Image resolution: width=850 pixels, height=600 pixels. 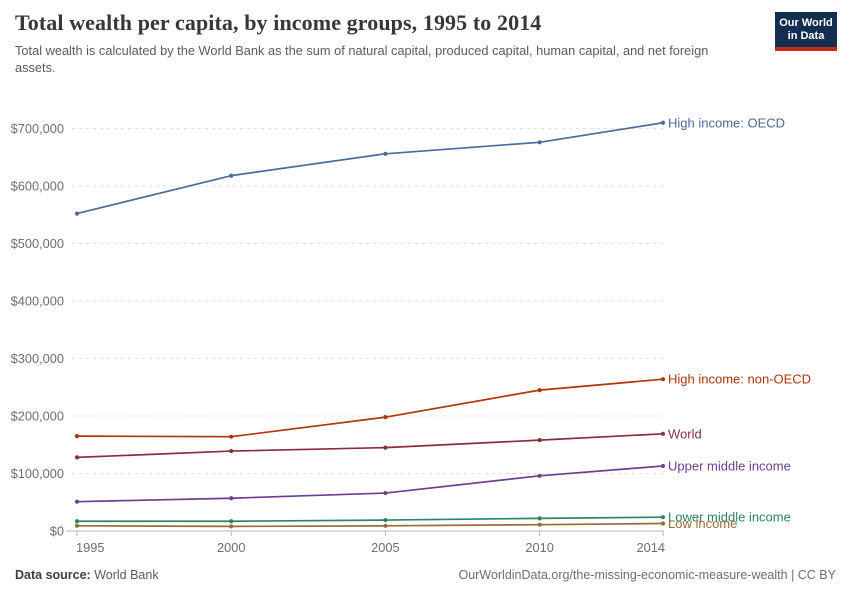 I want to click on logo-line-1: Our World, so click(x=806, y=23).